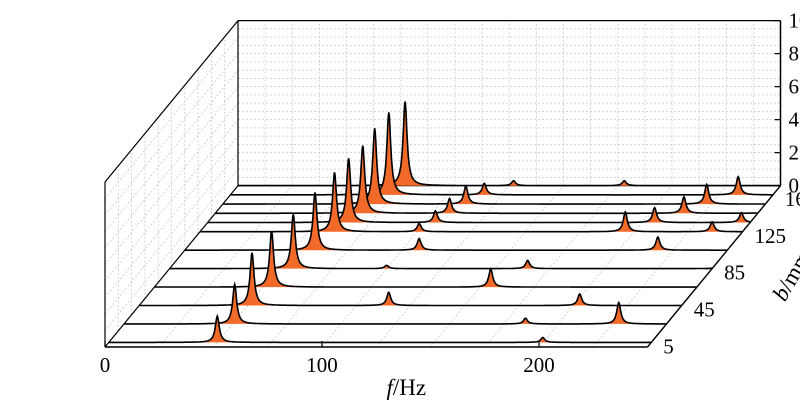 This screenshot has width=800, height=405. Describe the element at coordinates (794, 54) in the screenshot. I see `y-tick-label: 8` at that location.